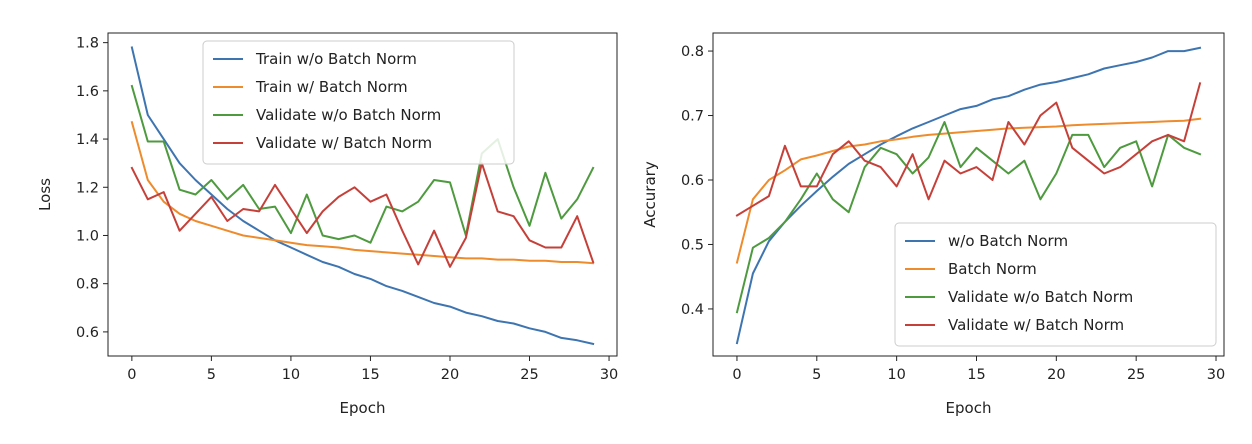  Describe the element at coordinates (87, 333) in the screenshot. I see `loss-y-tick-label: 0.6` at that location.